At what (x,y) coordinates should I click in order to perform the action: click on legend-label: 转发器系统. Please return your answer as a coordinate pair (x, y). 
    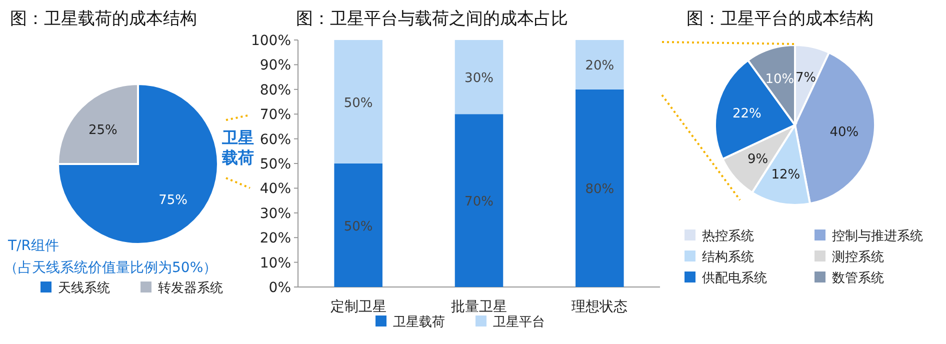
    Looking at the image, I should click on (190, 288).